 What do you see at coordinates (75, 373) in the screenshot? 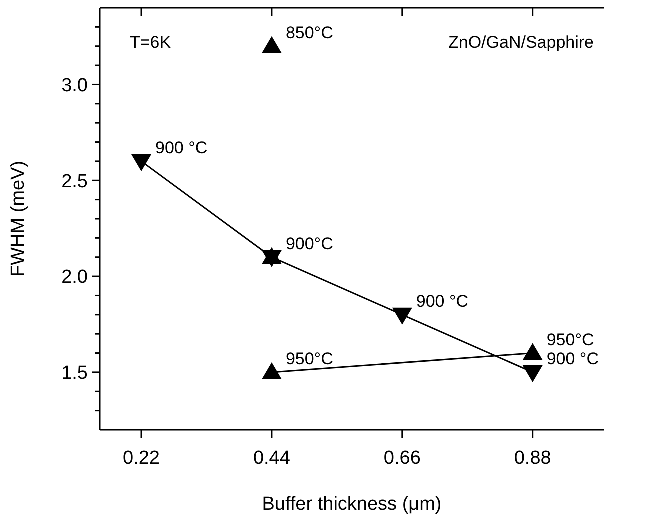
I see `y-tick-label: 1.5` at bounding box center [75, 373].